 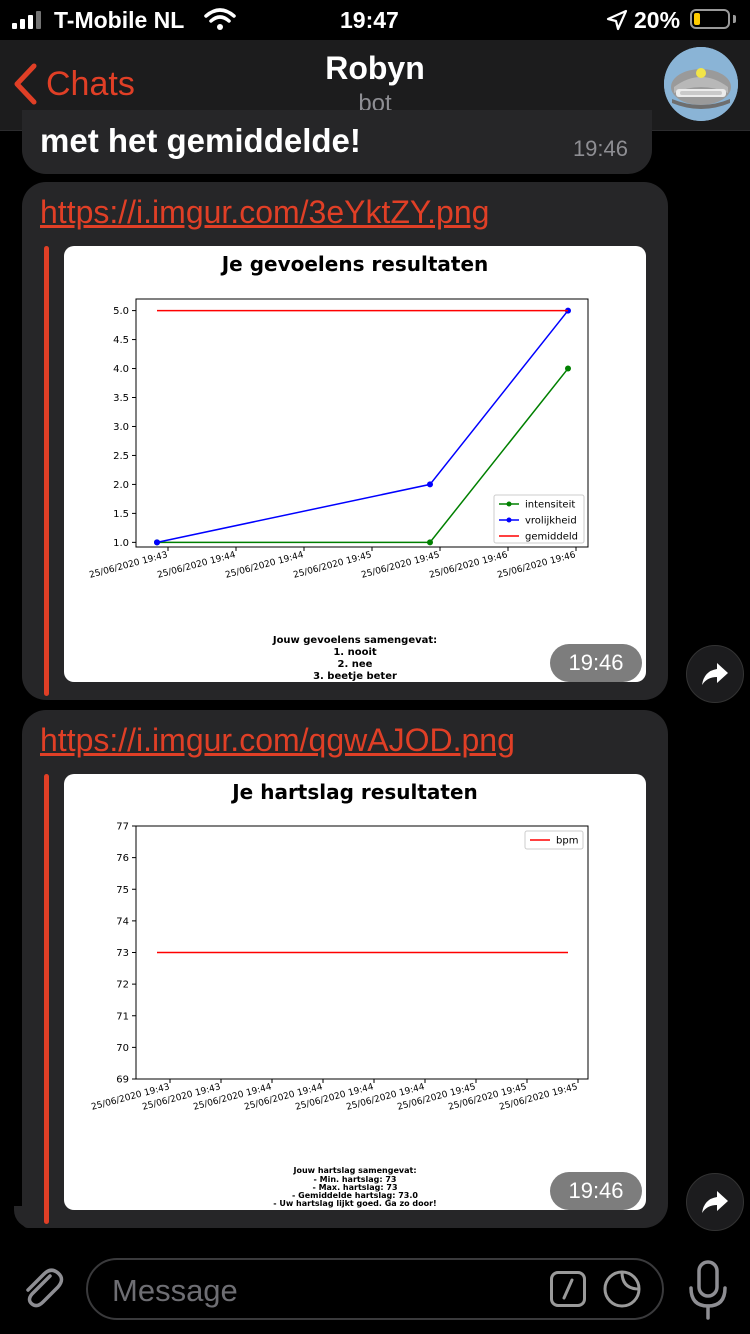 I want to click on summary-line: 2. nee, so click(x=355, y=664).